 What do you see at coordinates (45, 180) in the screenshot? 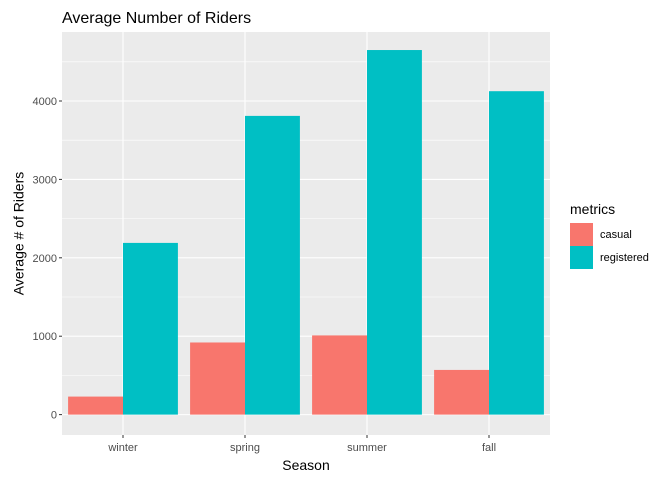
I see `y-tick-label: 3000` at bounding box center [45, 180].